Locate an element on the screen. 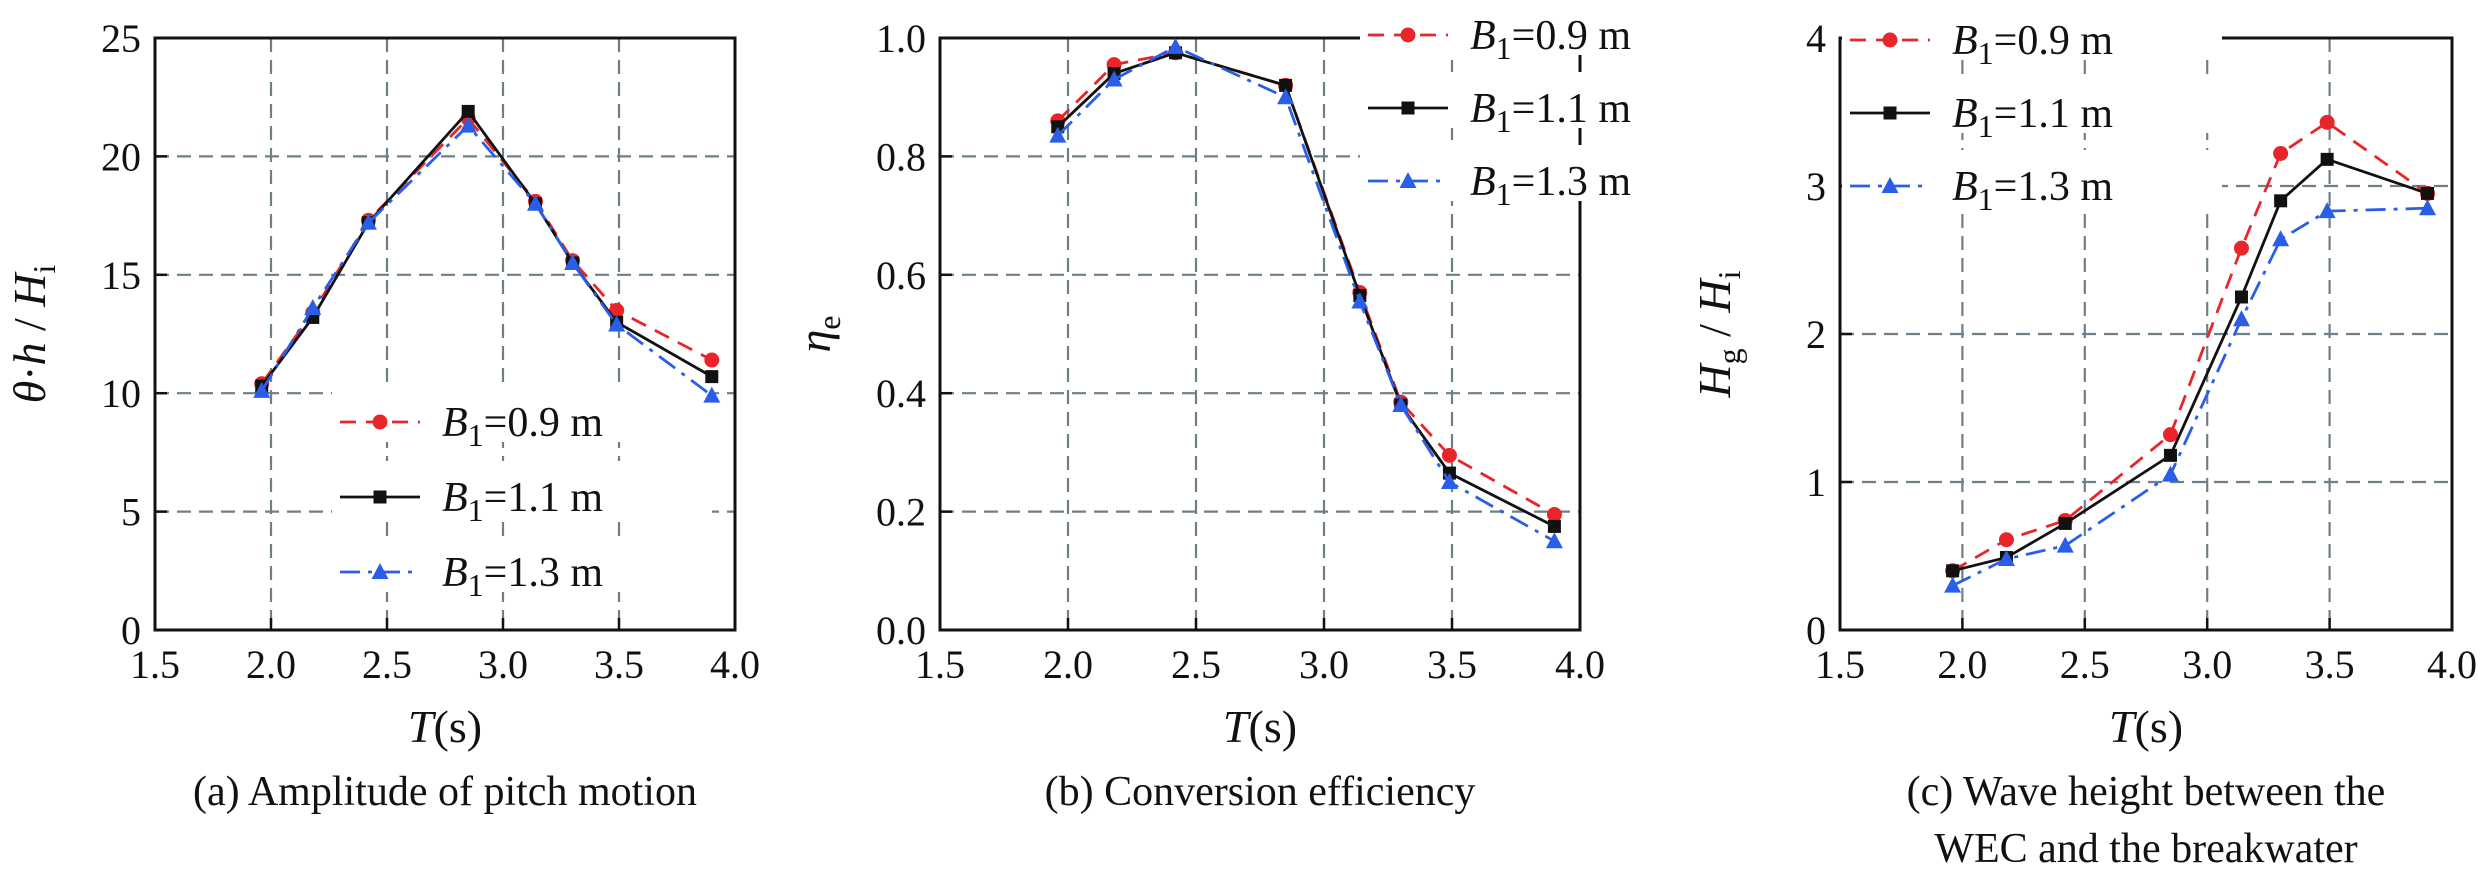 The height and width of the screenshot is (886, 2481). legend-label: B1=1.1 m is located at coordinates (522, 501).